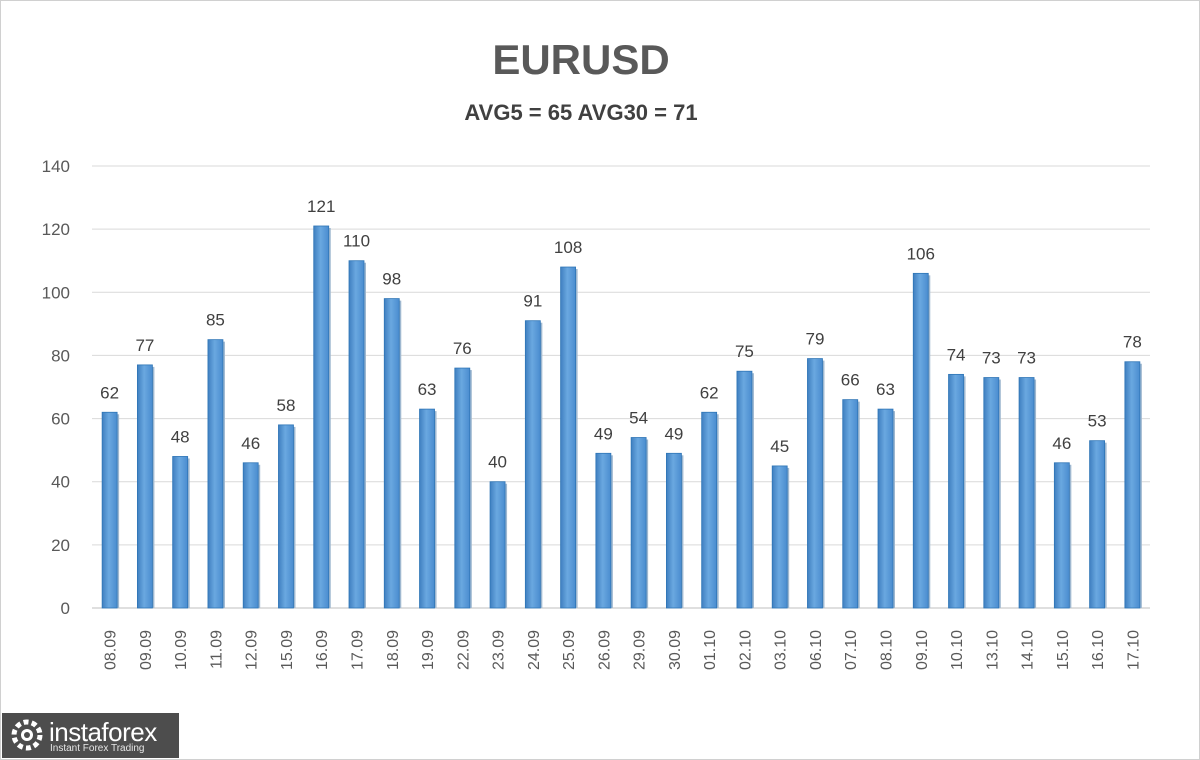 The width and height of the screenshot is (1200, 760). What do you see at coordinates (180, 532) in the screenshot?
I see `bar-10.09` at bounding box center [180, 532].